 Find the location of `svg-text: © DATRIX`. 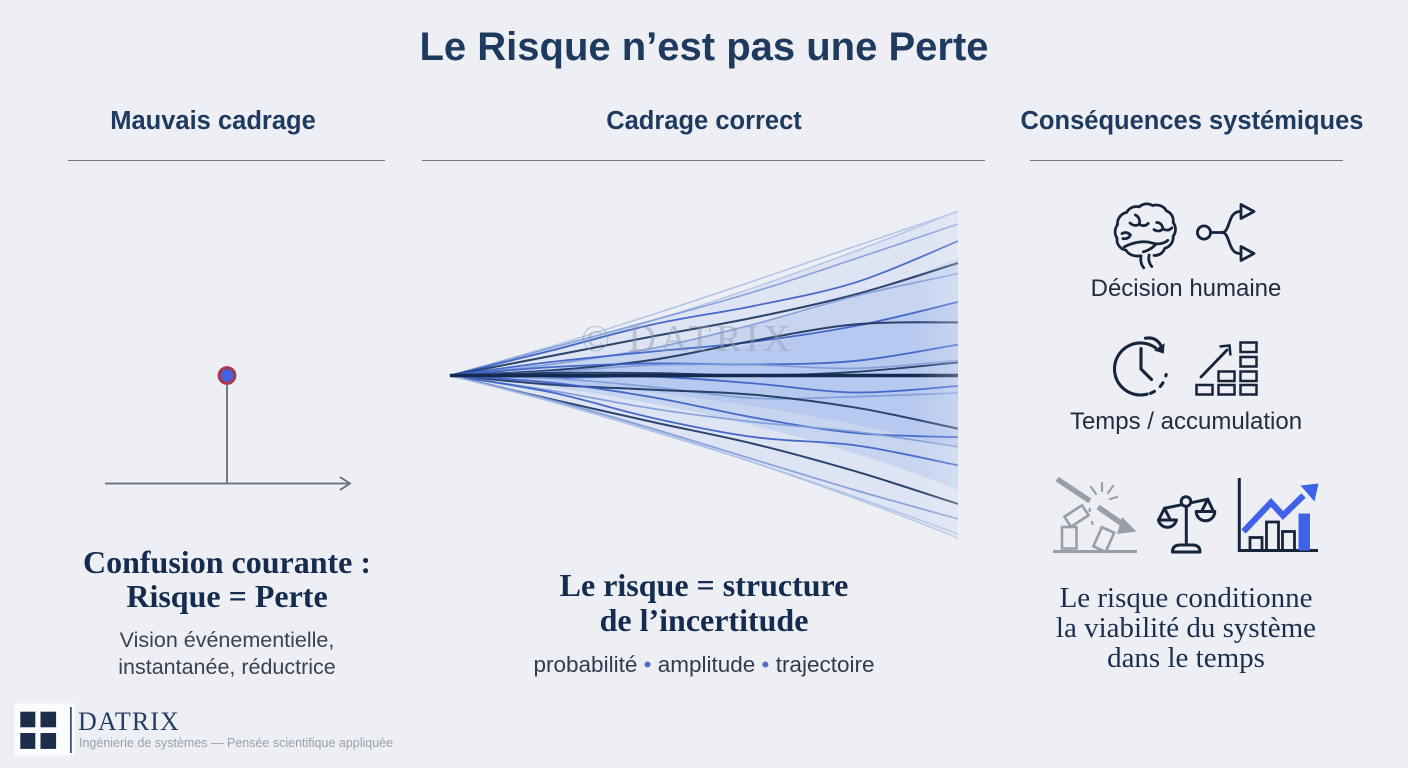

svg-text: © DATRIX is located at coordinates (688, 339).